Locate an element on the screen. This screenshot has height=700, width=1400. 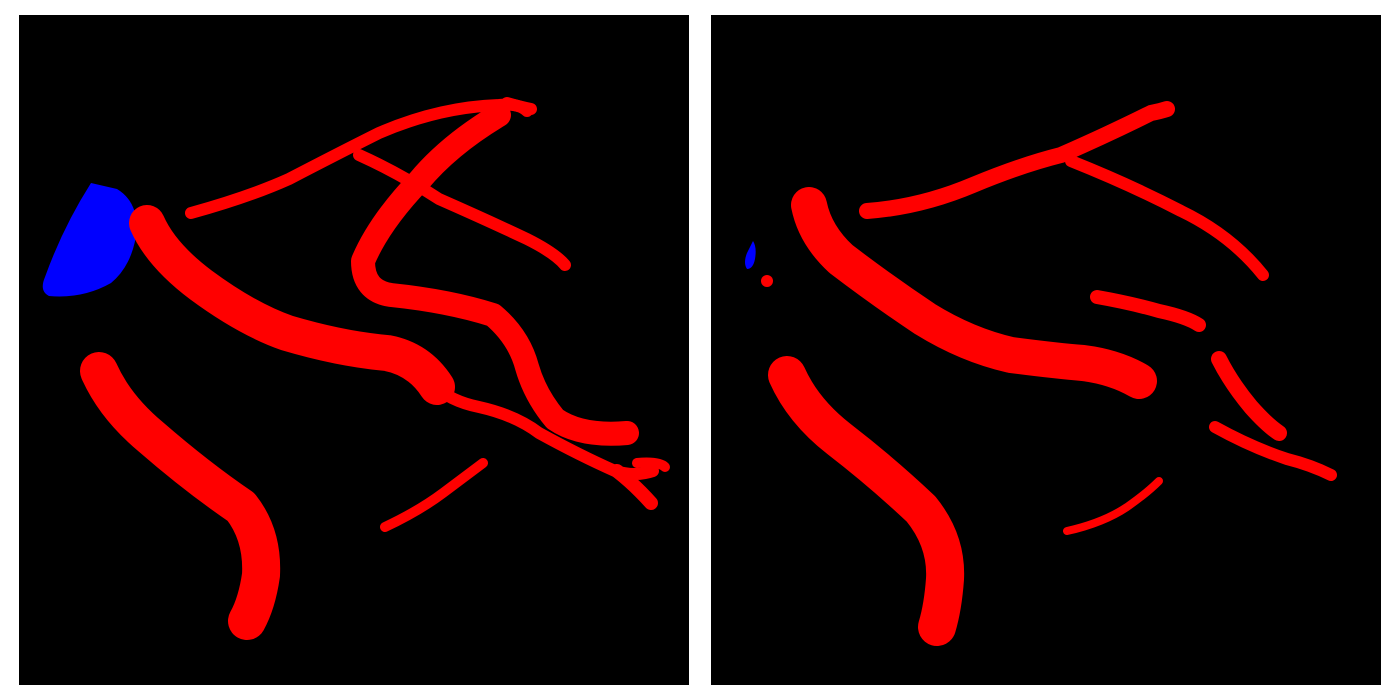
vessel-dot-right is located at coordinates (767, 281).